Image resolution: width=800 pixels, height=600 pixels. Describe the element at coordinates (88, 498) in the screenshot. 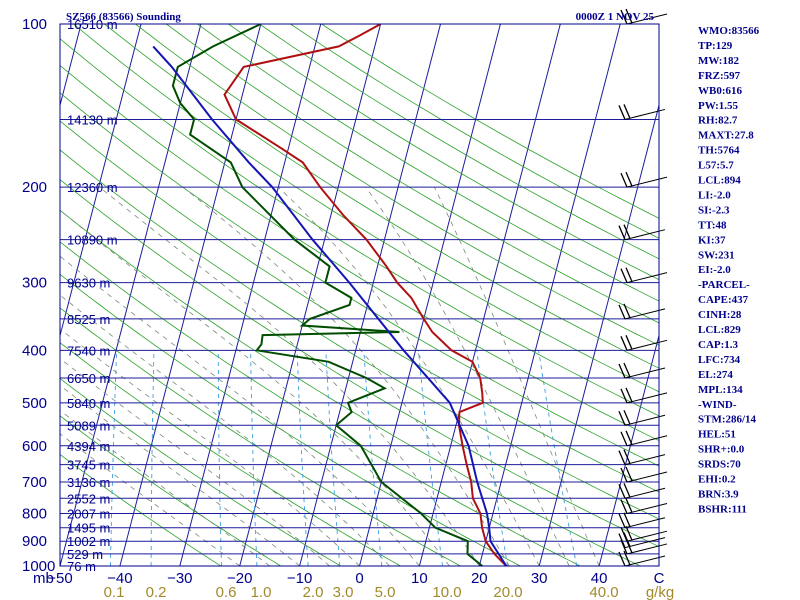

I see `height-tick-label: 2552 m` at that location.